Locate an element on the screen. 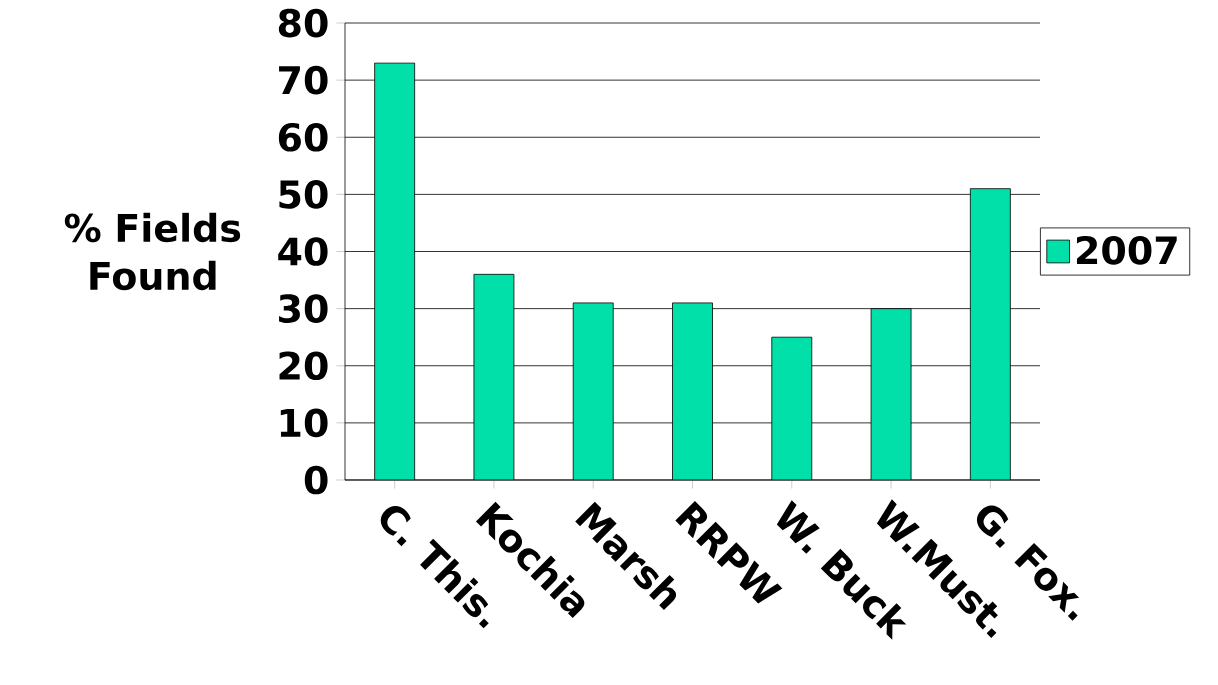 The height and width of the screenshot is (685, 1218). legend-label: 2007 is located at coordinates (1126, 250).